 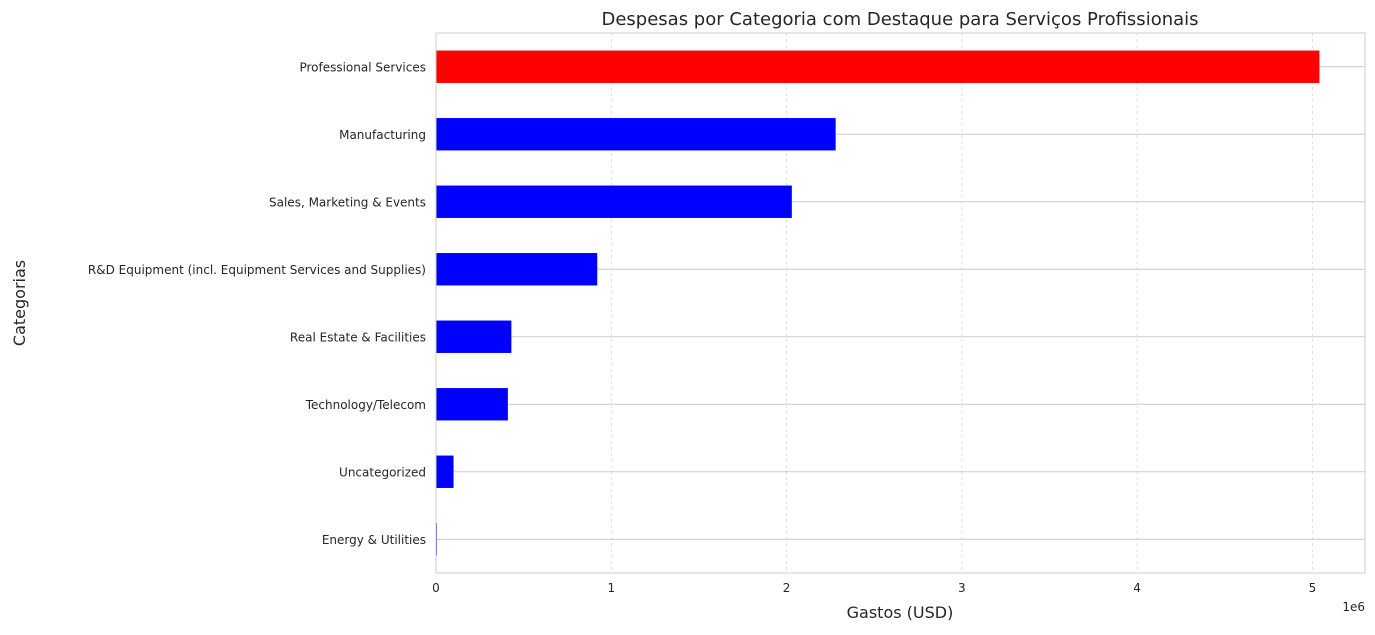 I want to click on x-tick-label: 1, so click(x=611, y=588).